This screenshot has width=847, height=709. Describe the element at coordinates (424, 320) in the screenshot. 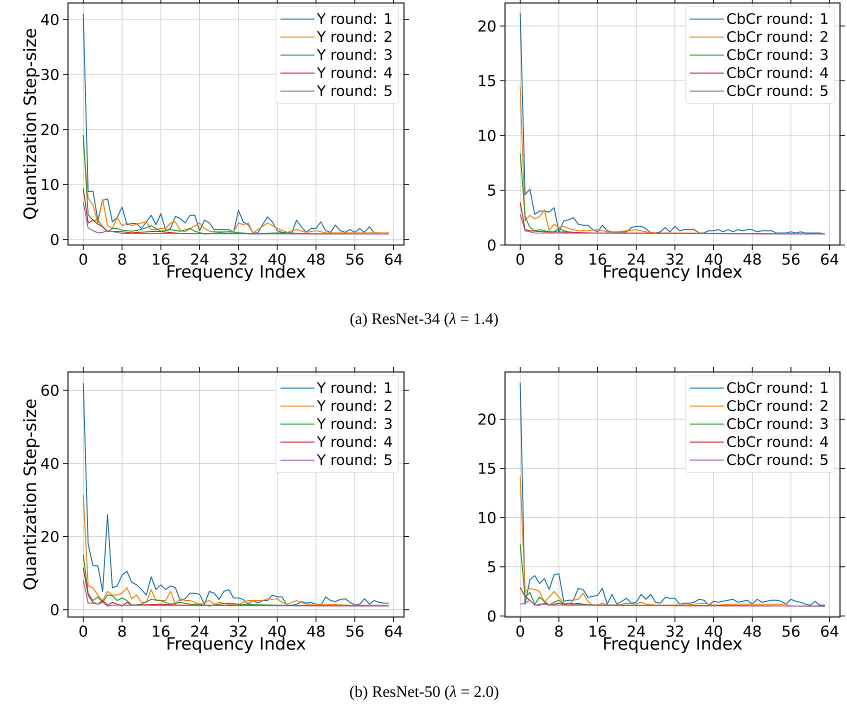

I see `text: (a) ResNet-34 (λ = 1.4)` at that location.